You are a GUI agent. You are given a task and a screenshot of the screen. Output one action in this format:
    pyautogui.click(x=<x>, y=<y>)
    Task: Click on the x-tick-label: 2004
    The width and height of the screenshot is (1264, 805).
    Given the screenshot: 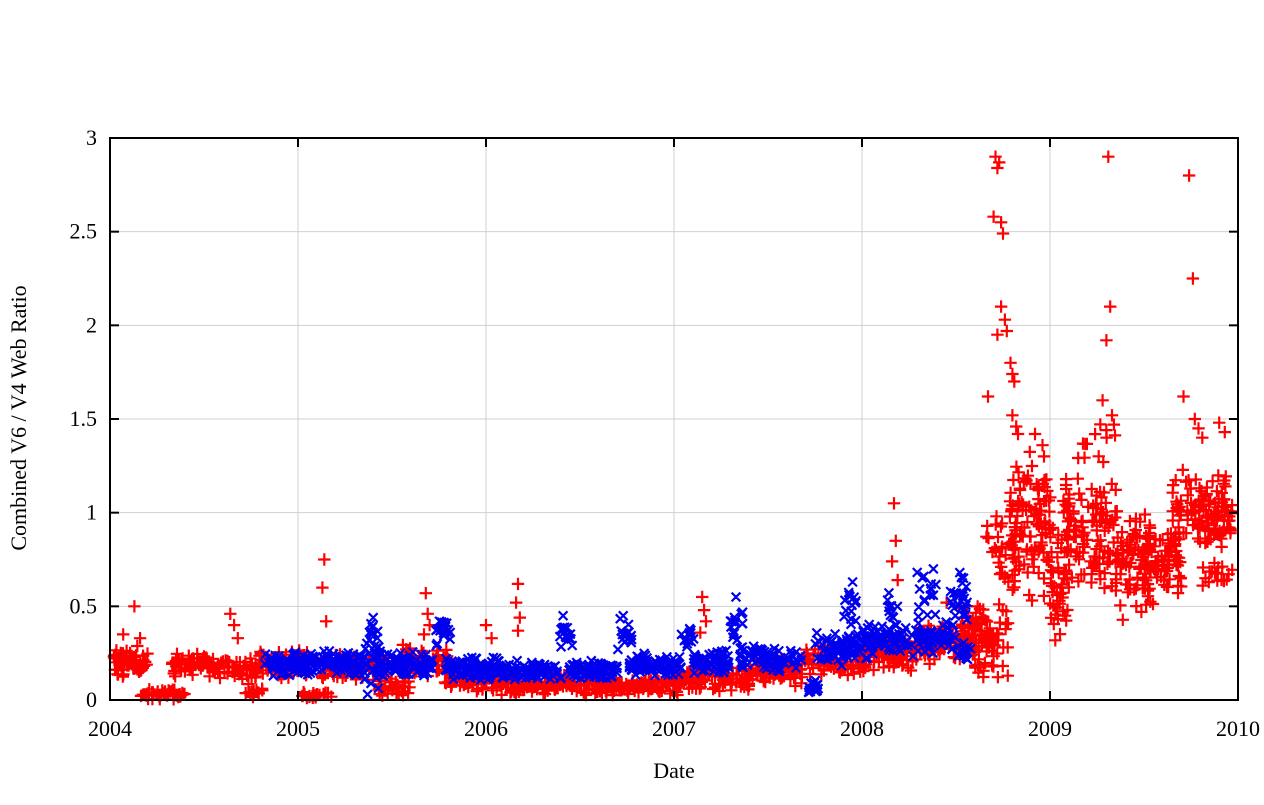 What is the action you would take?
    pyautogui.click(x=110, y=728)
    